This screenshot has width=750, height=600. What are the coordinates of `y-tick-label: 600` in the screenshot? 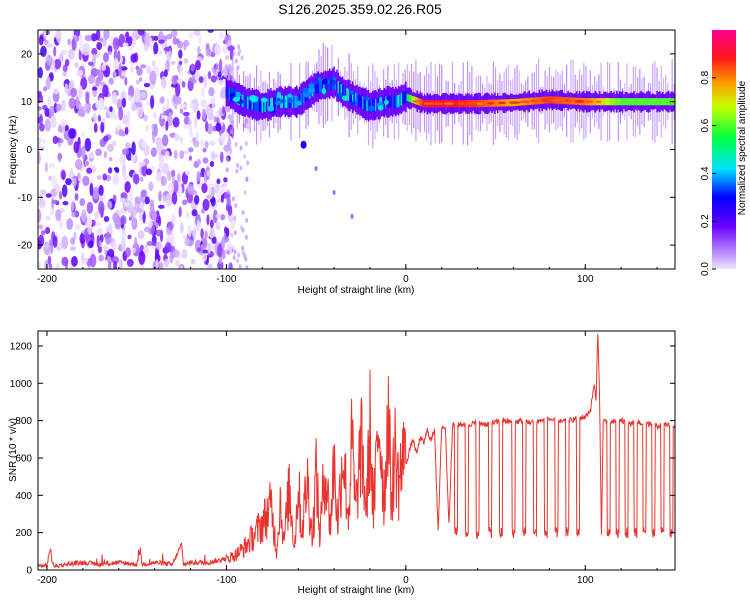 It's located at (23, 458).